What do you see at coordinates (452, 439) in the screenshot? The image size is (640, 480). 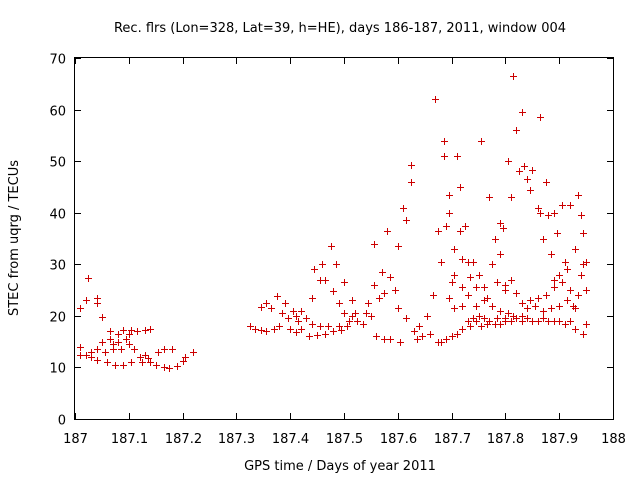 I see `x-tick-label: 187.7` at bounding box center [452, 439].